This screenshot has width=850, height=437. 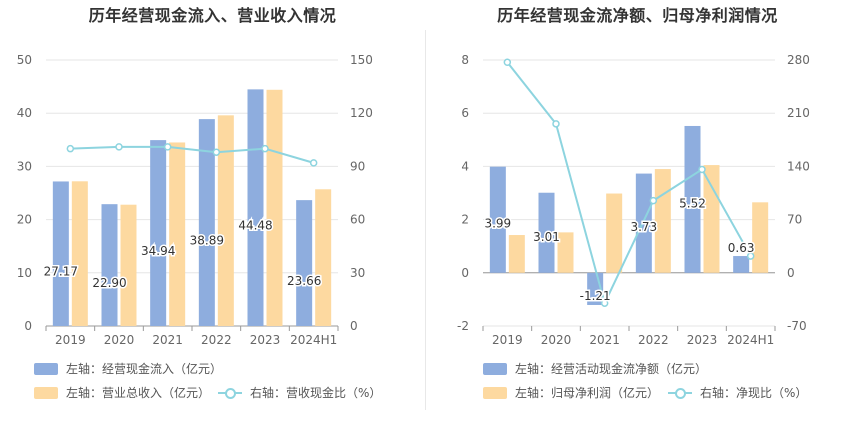 What do you see at coordinates (24, 166) in the screenshot?
I see `left-axis-tick-label: 30` at bounding box center [24, 166].